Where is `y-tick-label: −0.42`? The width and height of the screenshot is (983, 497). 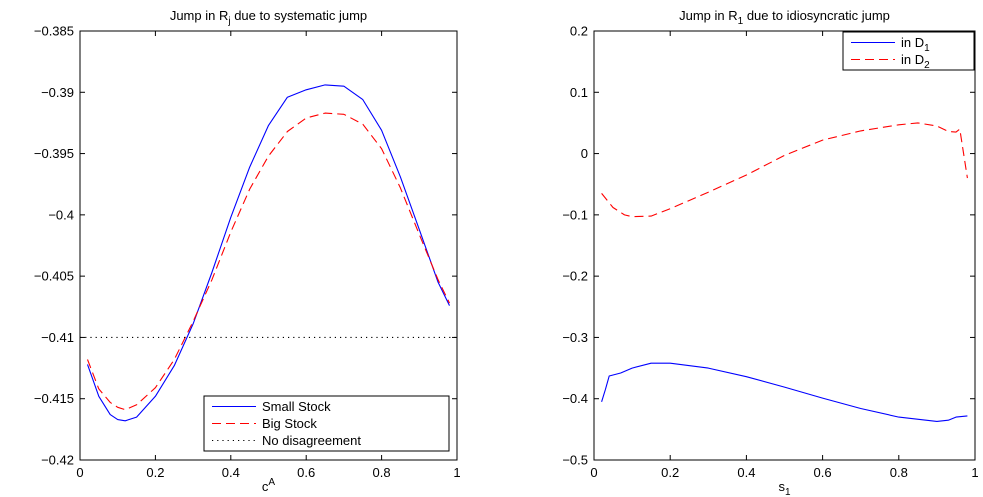 y-tick-label: −0.42 is located at coordinates (57, 460).